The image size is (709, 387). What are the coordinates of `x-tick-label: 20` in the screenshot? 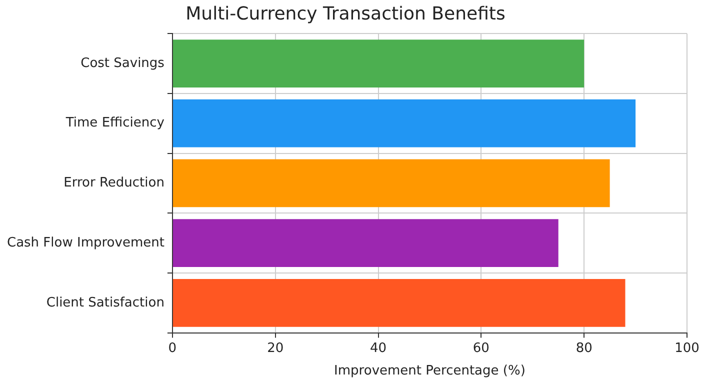 It's located at (275, 348).